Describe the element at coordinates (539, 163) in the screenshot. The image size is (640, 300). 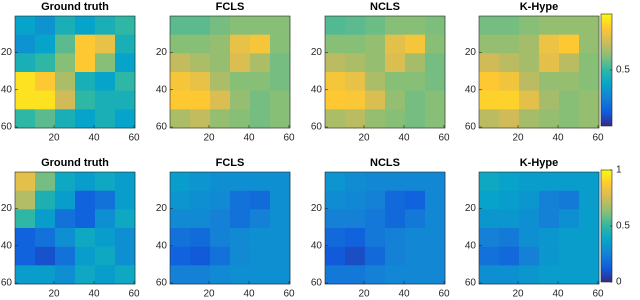
I see `panel-title: K-Hype` at that location.